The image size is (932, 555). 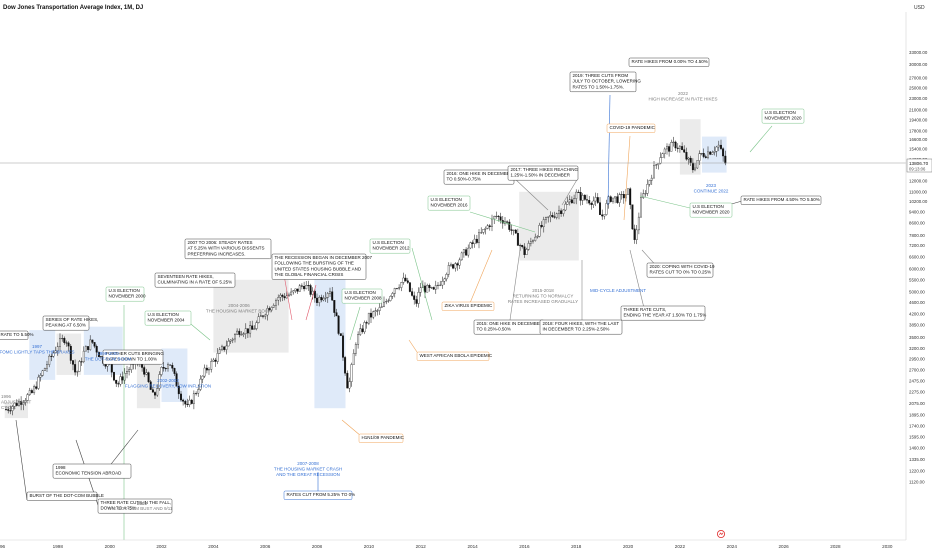 What do you see at coordinates (421, 546) in the screenshot?
I see `time-tick-label: 2012` at bounding box center [421, 546].